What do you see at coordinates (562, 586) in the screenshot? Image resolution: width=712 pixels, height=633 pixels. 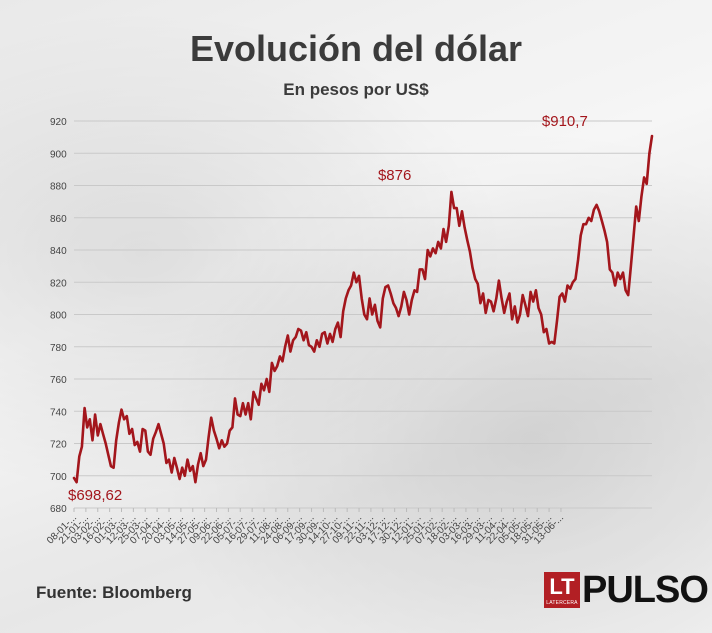 I see `logo-box-letters: LT` at bounding box center [562, 586].